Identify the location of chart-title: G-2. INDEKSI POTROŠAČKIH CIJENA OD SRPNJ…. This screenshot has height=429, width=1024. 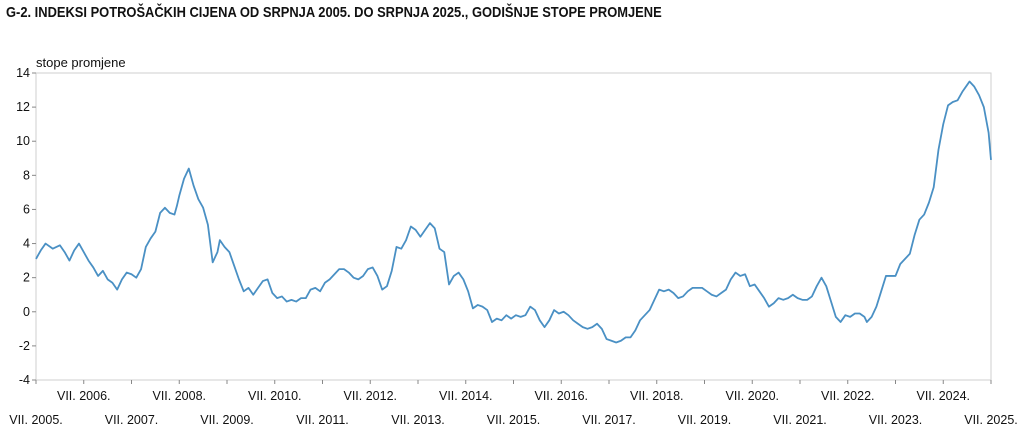
(334, 12).